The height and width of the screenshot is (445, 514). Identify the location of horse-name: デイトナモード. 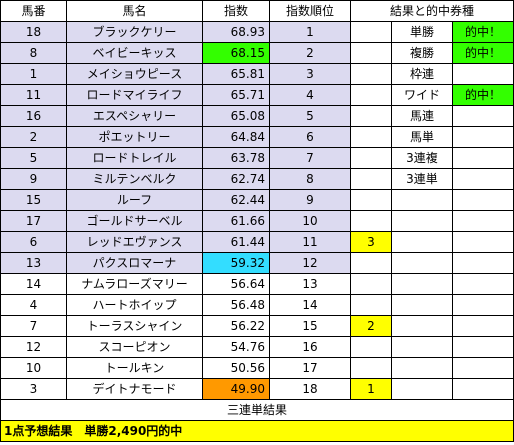
(135, 389).